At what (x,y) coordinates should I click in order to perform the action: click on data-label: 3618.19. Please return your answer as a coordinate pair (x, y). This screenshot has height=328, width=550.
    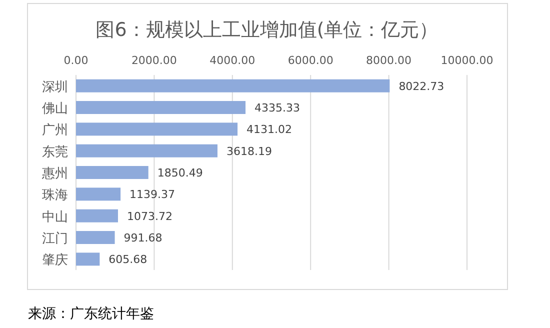
    Looking at the image, I should click on (249, 151).